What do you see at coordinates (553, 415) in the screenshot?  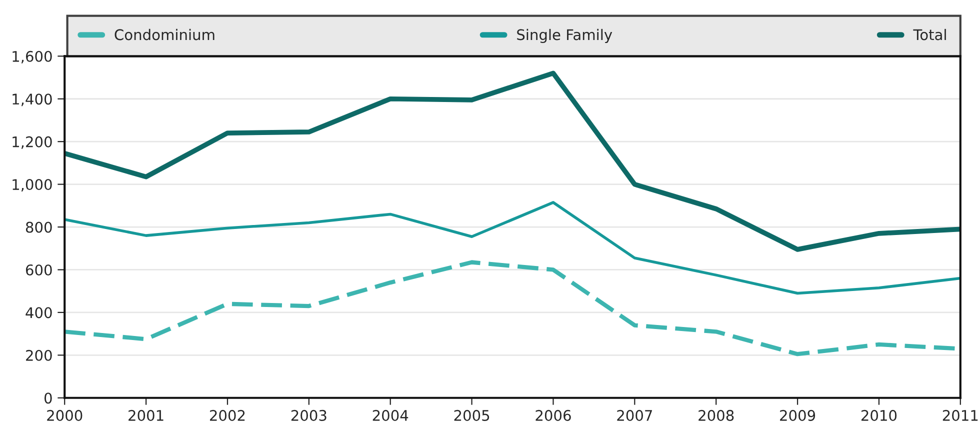 I see `x-tick-label: 2006` at bounding box center [553, 415].